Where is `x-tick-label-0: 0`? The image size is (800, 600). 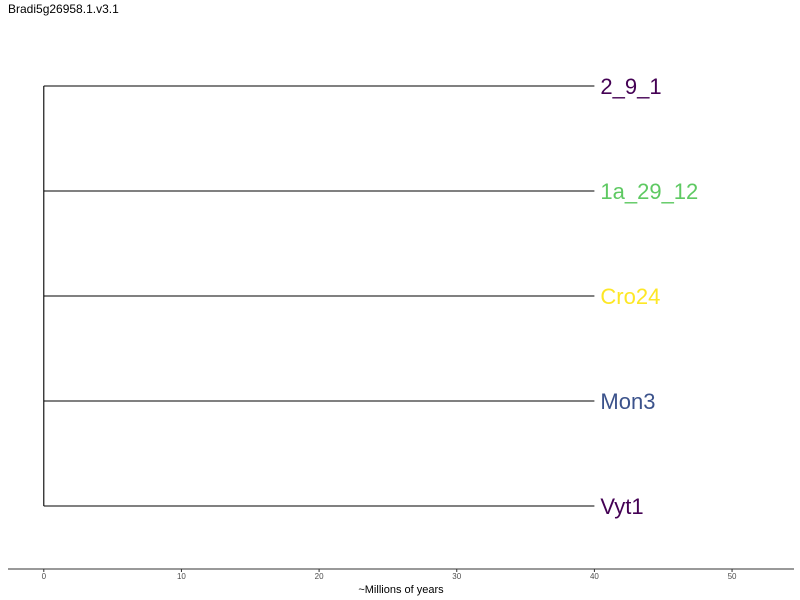 x-tick-label-0: 0 is located at coordinates (44, 576).